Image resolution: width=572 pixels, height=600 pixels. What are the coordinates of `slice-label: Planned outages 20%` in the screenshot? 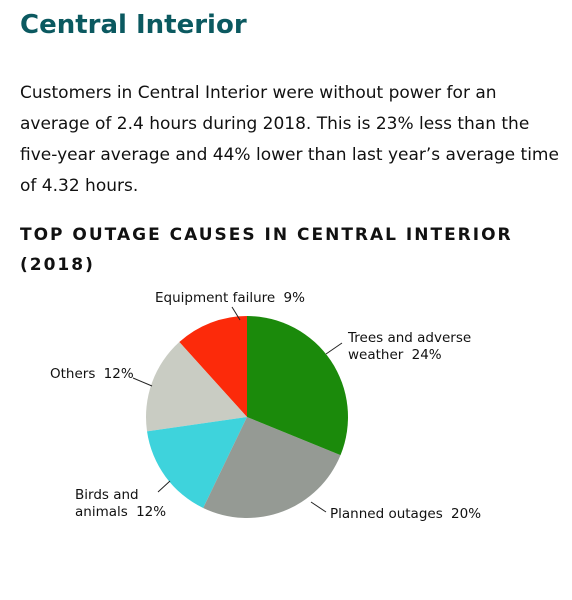 It's located at (430, 514).